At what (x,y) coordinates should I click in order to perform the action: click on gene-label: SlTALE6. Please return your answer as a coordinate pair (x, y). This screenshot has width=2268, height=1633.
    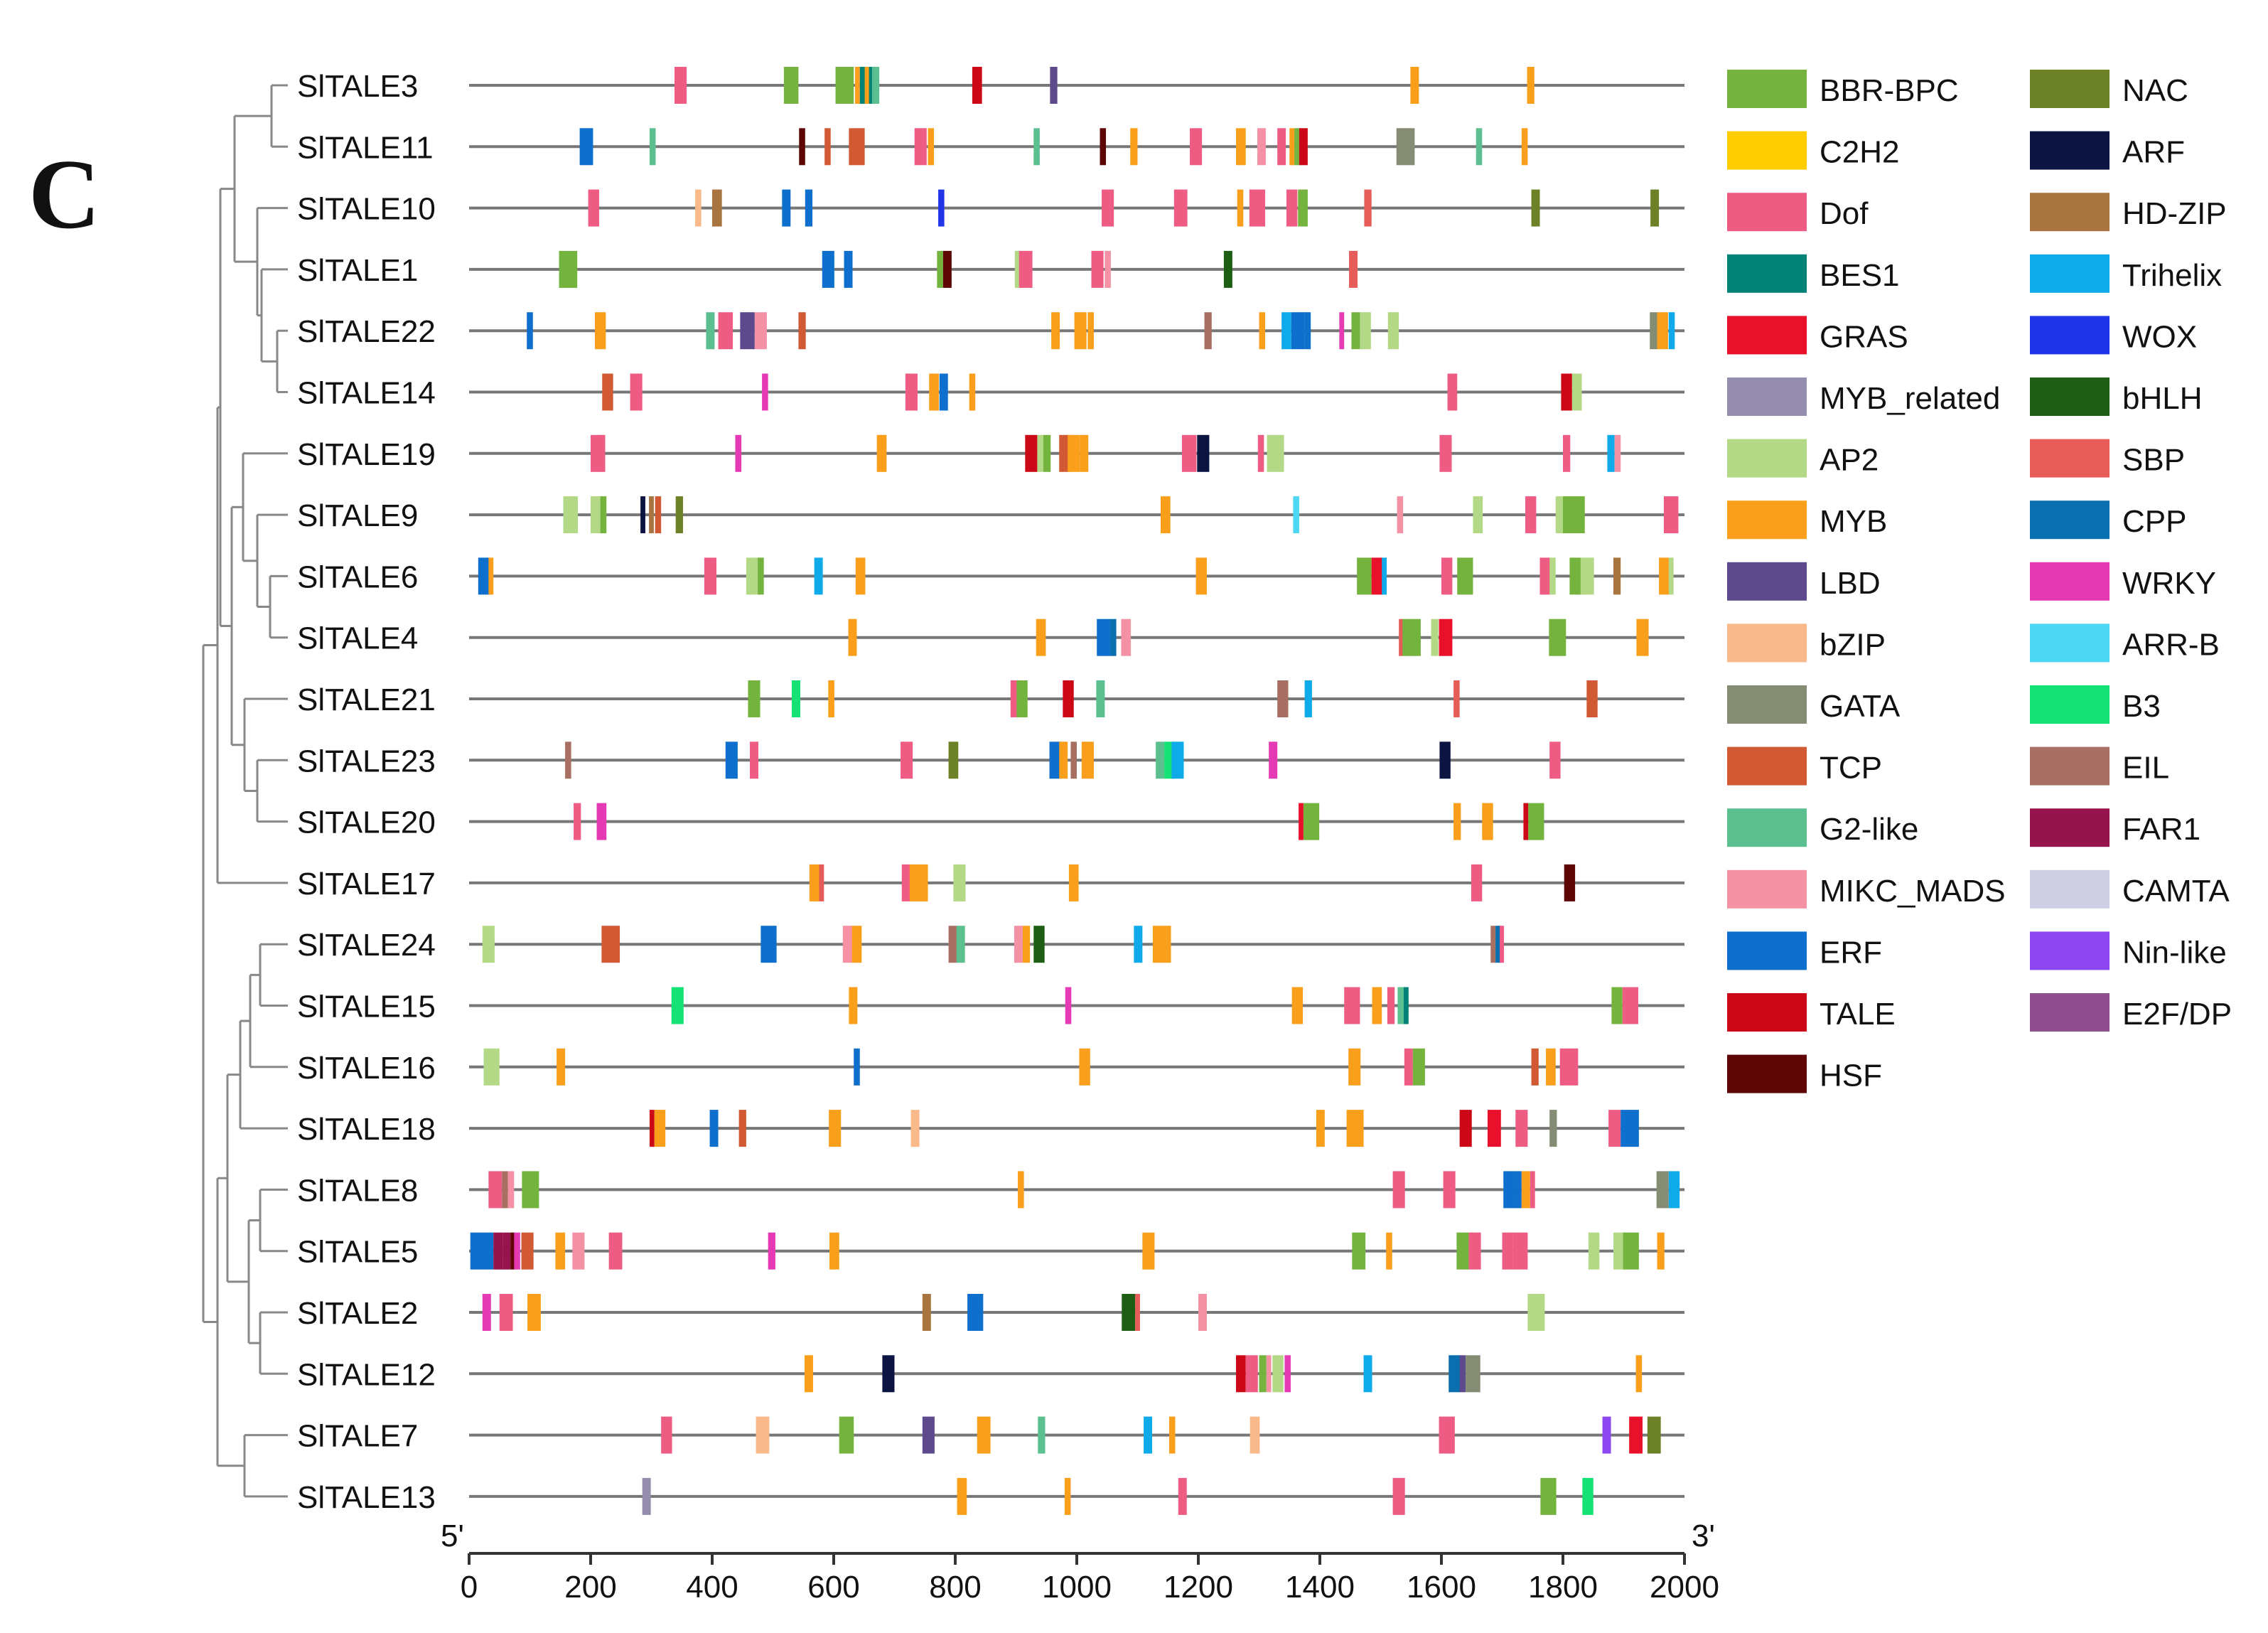
    Looking at the image, I should click on (357, 576).